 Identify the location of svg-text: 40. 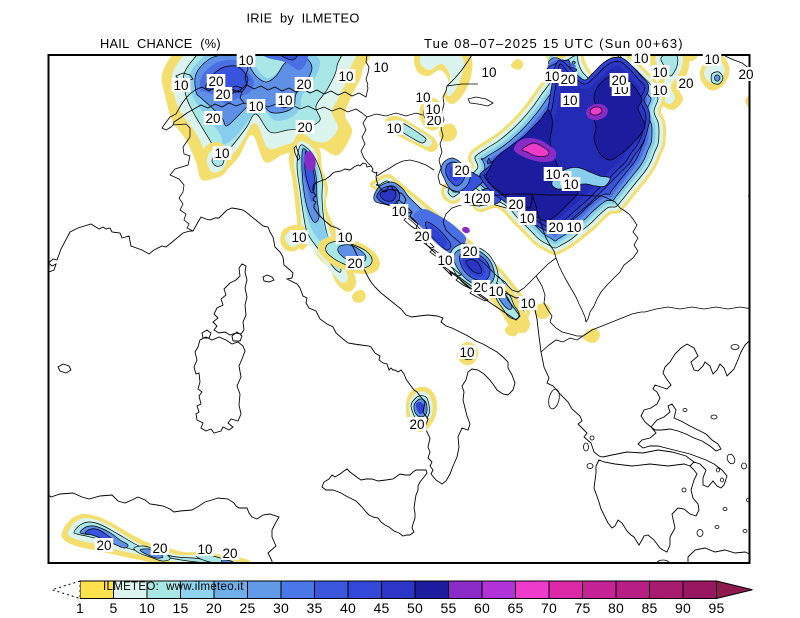
(348, 608).